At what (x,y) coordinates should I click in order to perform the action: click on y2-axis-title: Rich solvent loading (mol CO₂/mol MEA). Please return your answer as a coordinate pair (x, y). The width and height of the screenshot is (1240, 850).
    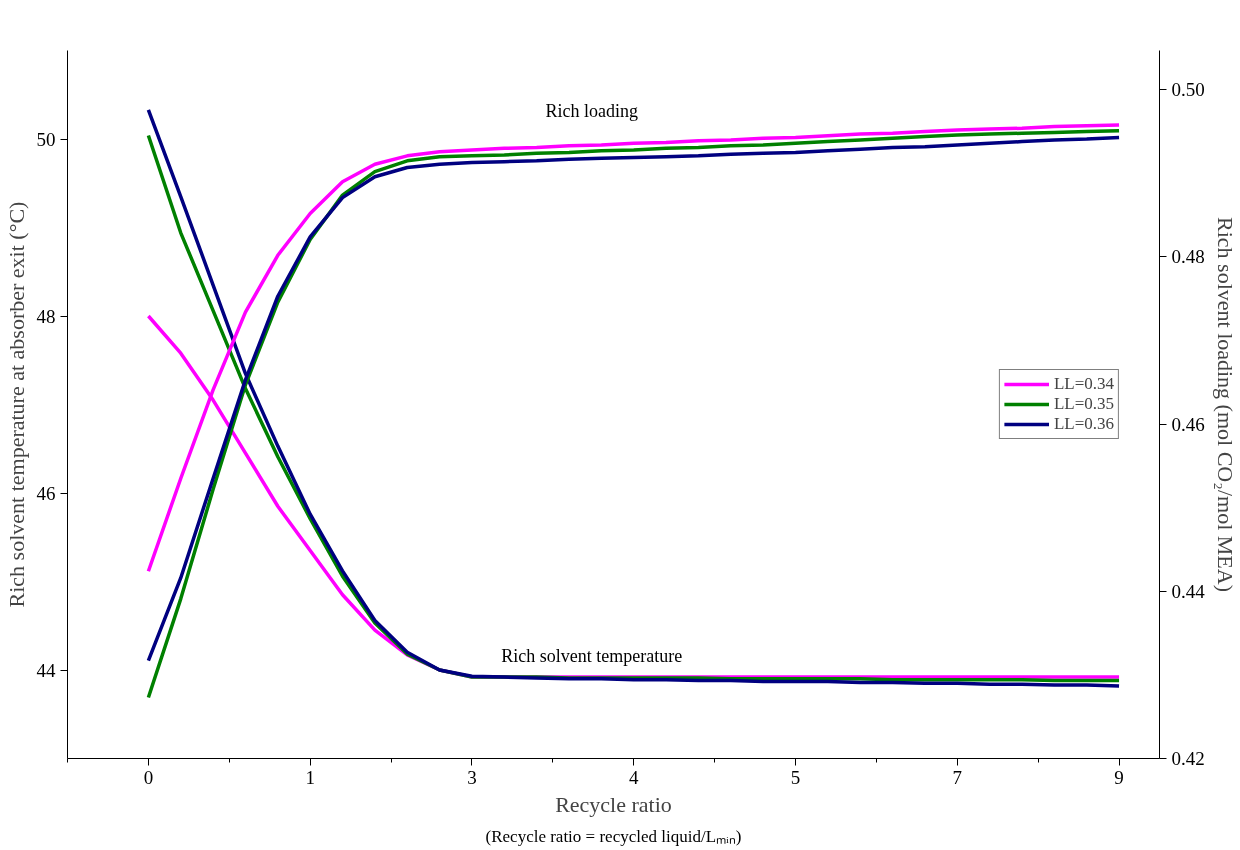
    Looking at the image, I should click on (1225, 404).